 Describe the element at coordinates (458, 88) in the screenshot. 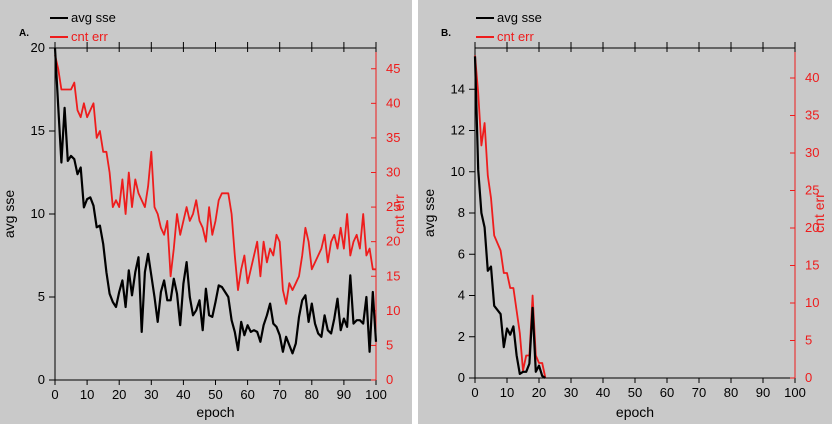

I see `y-tick-label: 14` at that location.